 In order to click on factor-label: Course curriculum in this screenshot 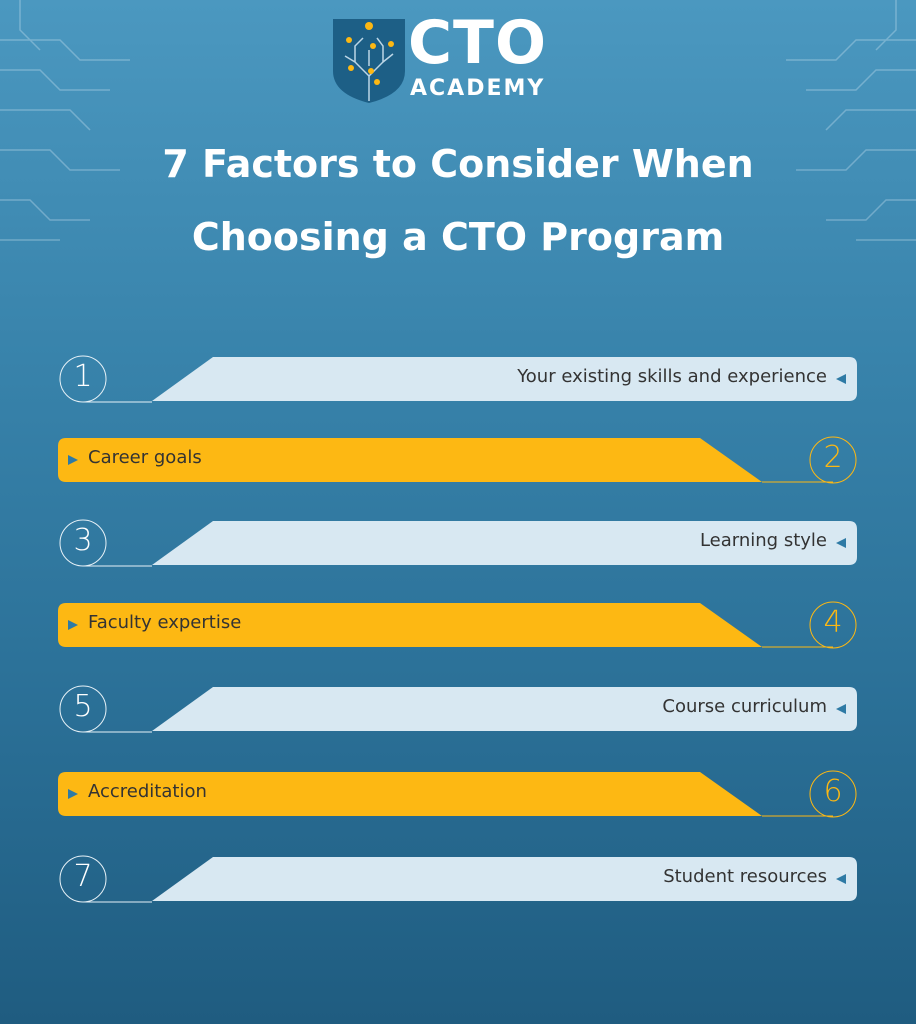, I will do `click(744, 706)`.